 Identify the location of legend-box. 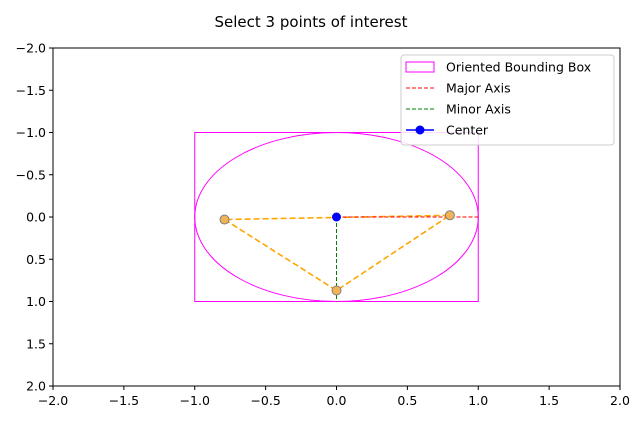
(507, 100).